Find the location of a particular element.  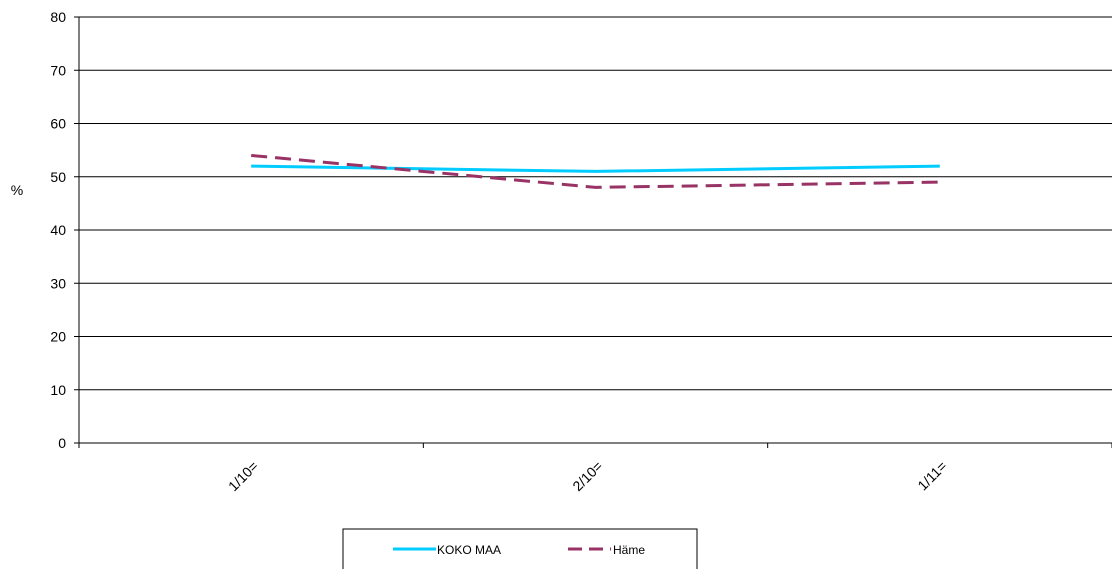

x-tick-label: 1/10= is located at coordinates (243, 476).